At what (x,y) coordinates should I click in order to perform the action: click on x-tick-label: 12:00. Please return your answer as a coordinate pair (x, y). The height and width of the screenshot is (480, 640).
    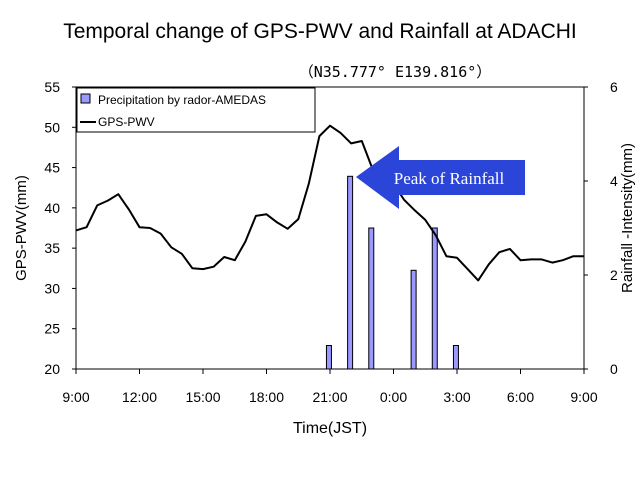
    Looking at the image, I should click on (139, 397).